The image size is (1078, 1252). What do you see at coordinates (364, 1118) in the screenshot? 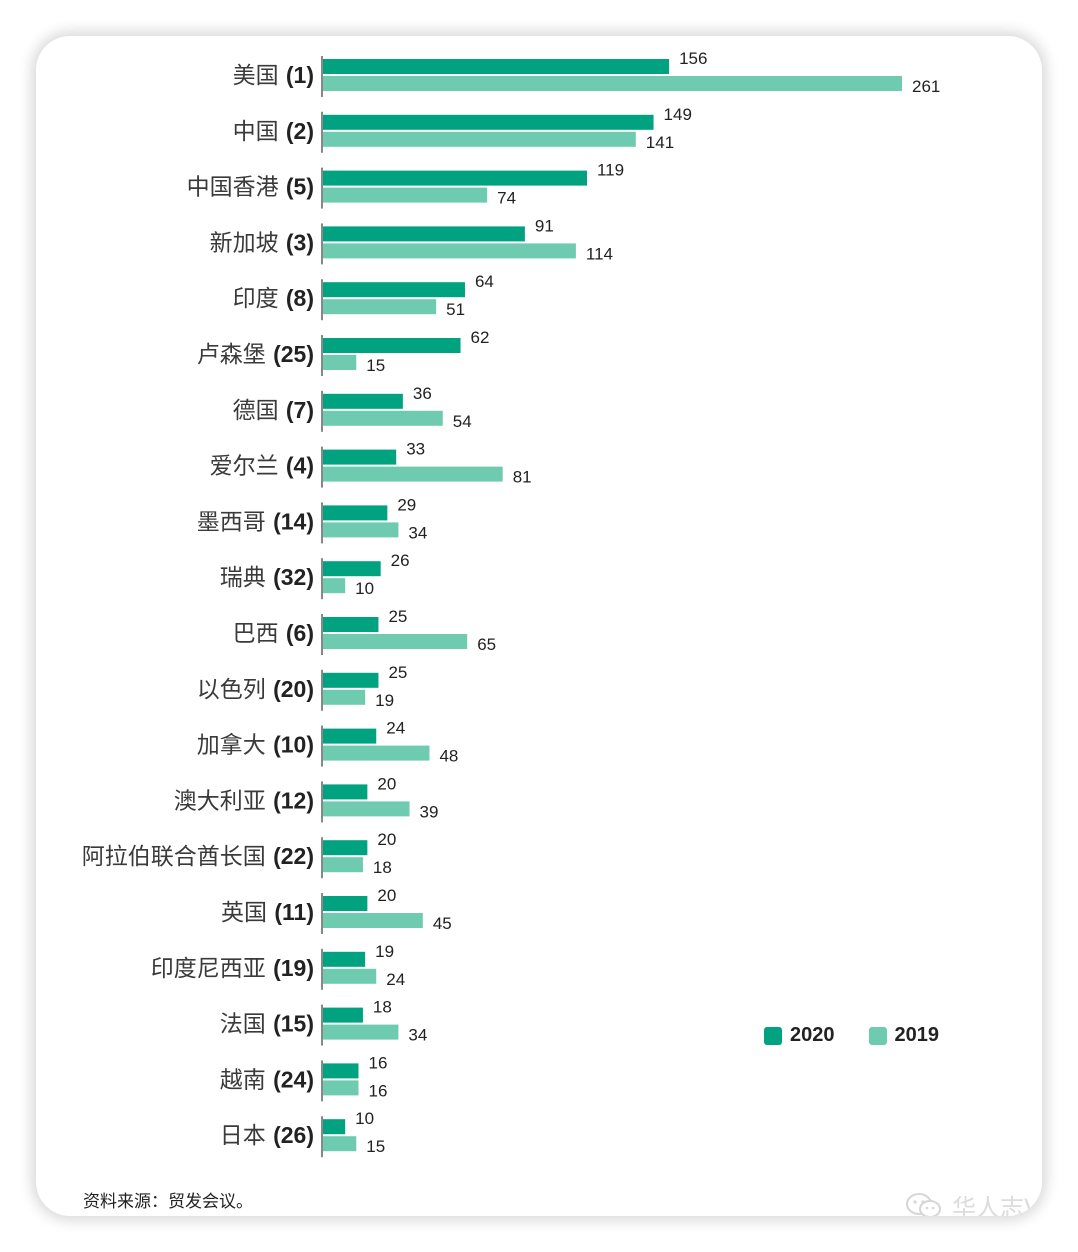
I see `value-label-2020: 10` at bounding box center [364, 1118].